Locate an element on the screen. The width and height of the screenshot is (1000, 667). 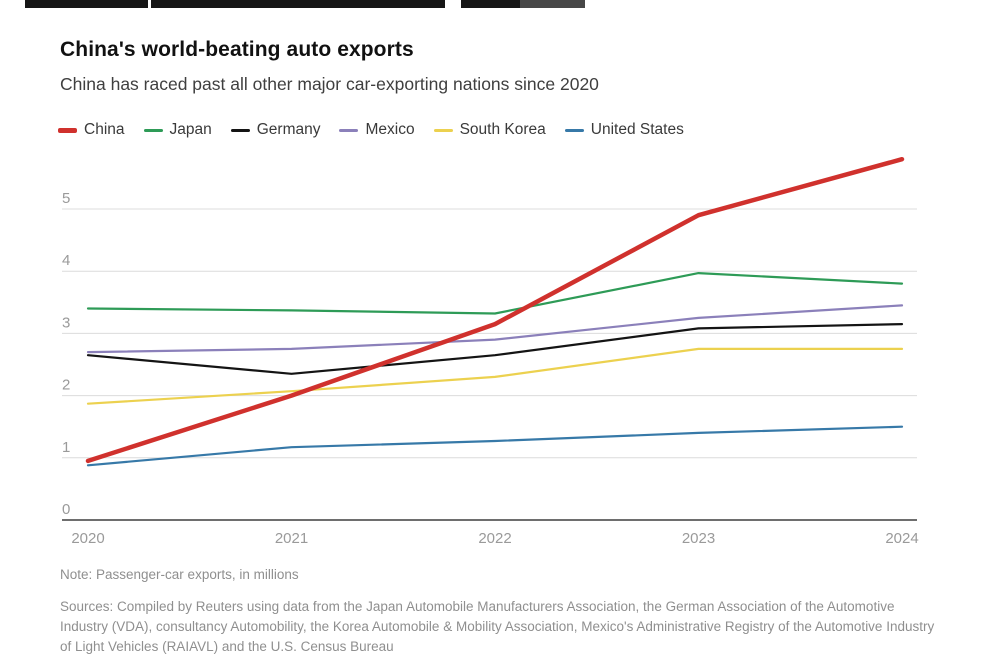
x-tick-label-2024: 2024 is located at coordinates (901, 538).